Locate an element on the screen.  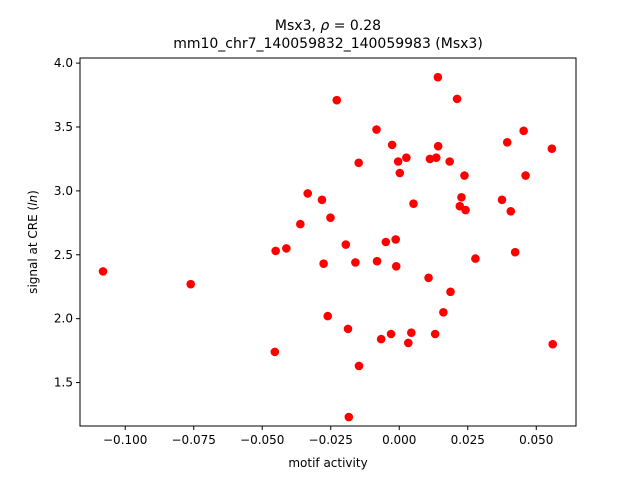
x-tick-label: −0.050 is located at coordinates (262, 440).